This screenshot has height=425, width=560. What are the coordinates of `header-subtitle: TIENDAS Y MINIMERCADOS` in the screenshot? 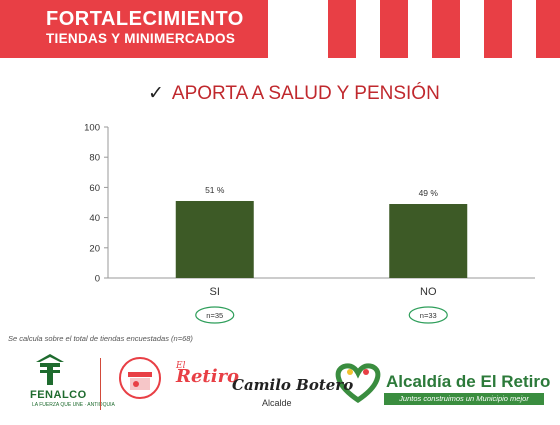 It's located at (141, 38).